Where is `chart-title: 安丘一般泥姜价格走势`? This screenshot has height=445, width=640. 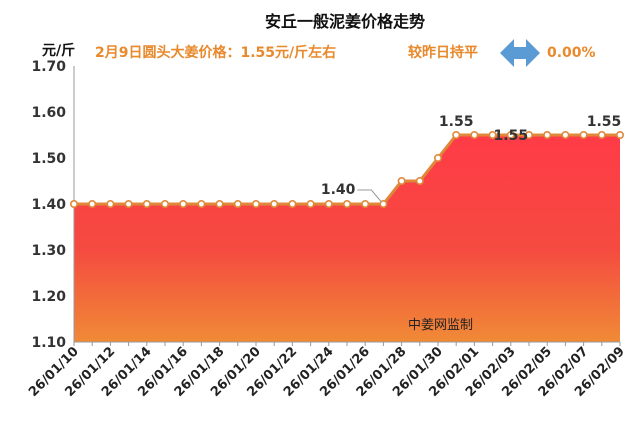 chart-title: 安丘一般泥姜价格走势 is located at coordinates (345, 21).